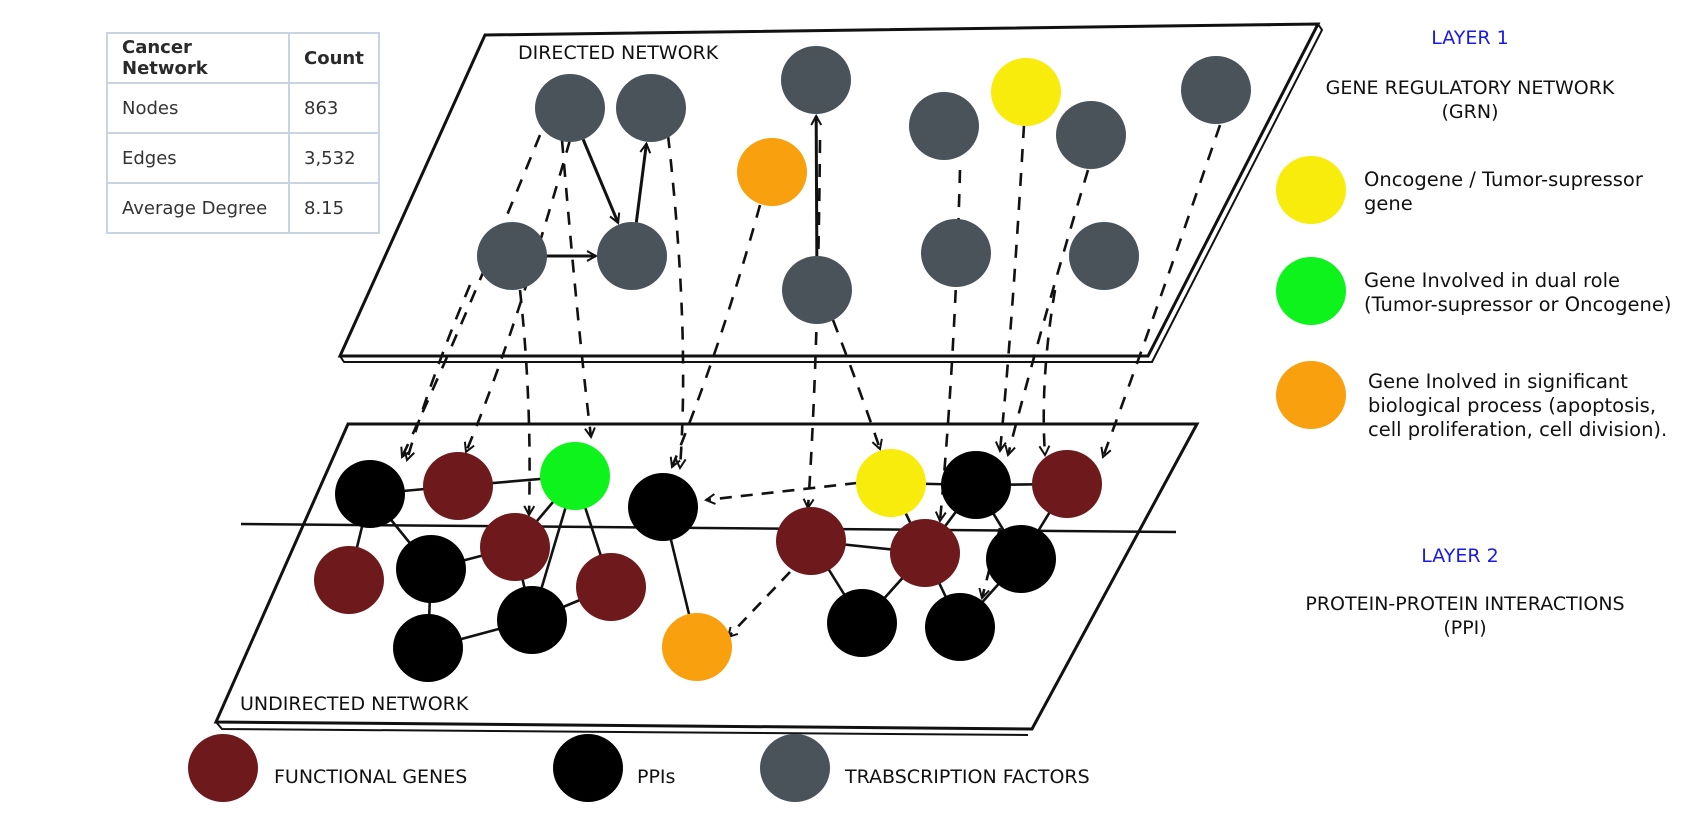 The height and width of the screenshot is (815, 1701). Describe the element at coordinates (854, 559) in the screenshot. I see `layer2-dashed-arrows` at that location.